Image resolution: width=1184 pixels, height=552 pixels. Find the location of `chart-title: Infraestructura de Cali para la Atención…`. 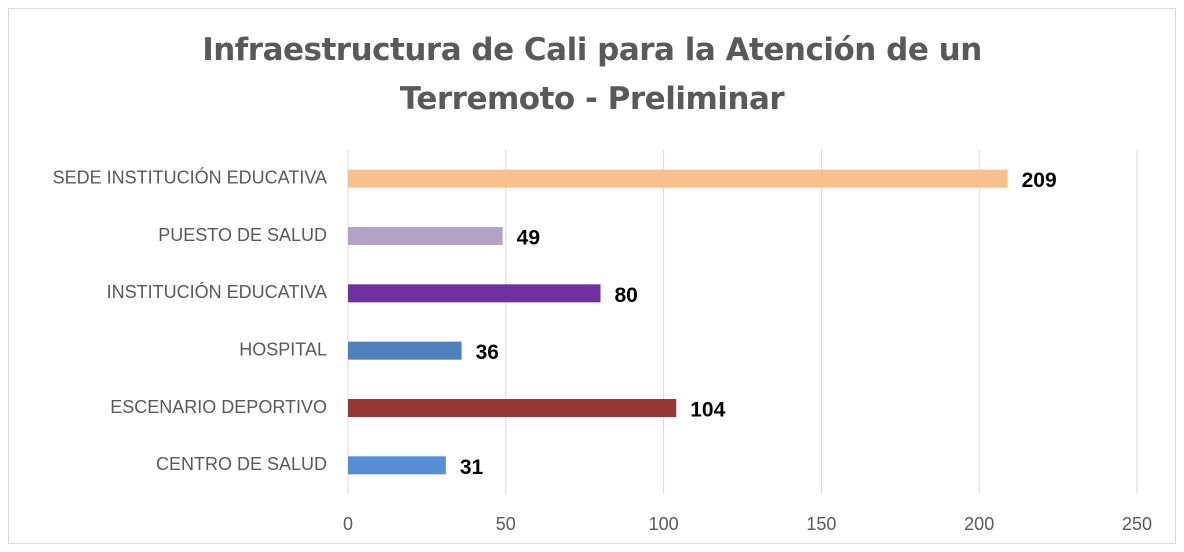

chart-title: Infraestructura de Cali para la Atención… is located at coordinates (592, 74).